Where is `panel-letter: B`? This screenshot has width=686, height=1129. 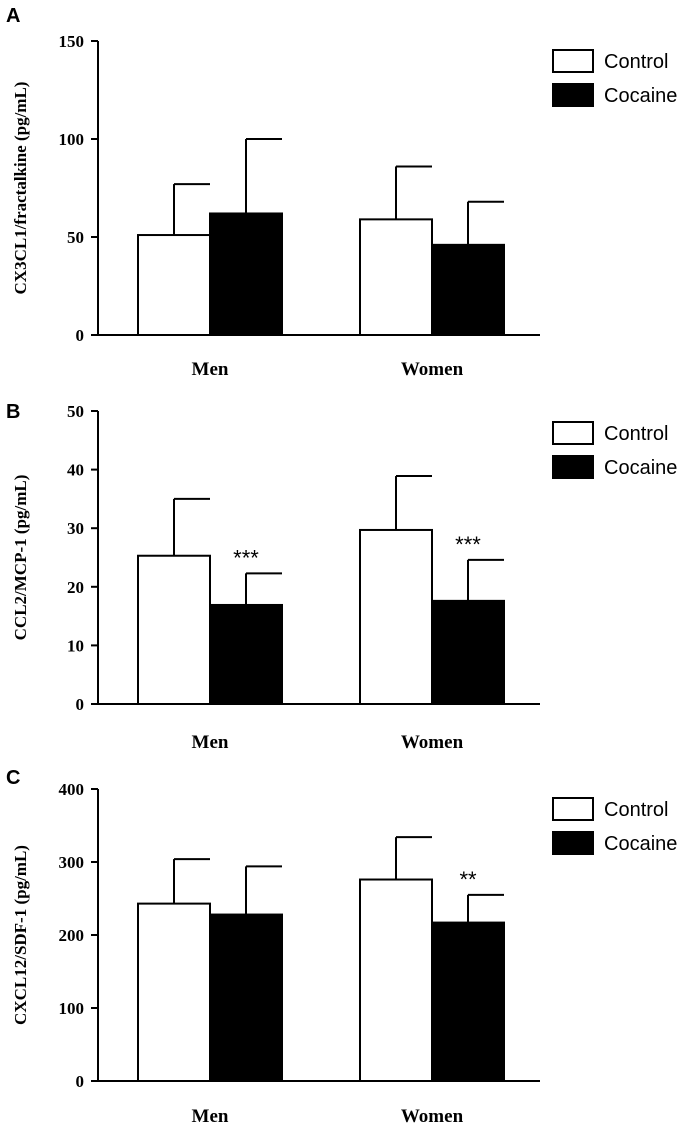 panel-letter: B is located at coordinates (13, 412).